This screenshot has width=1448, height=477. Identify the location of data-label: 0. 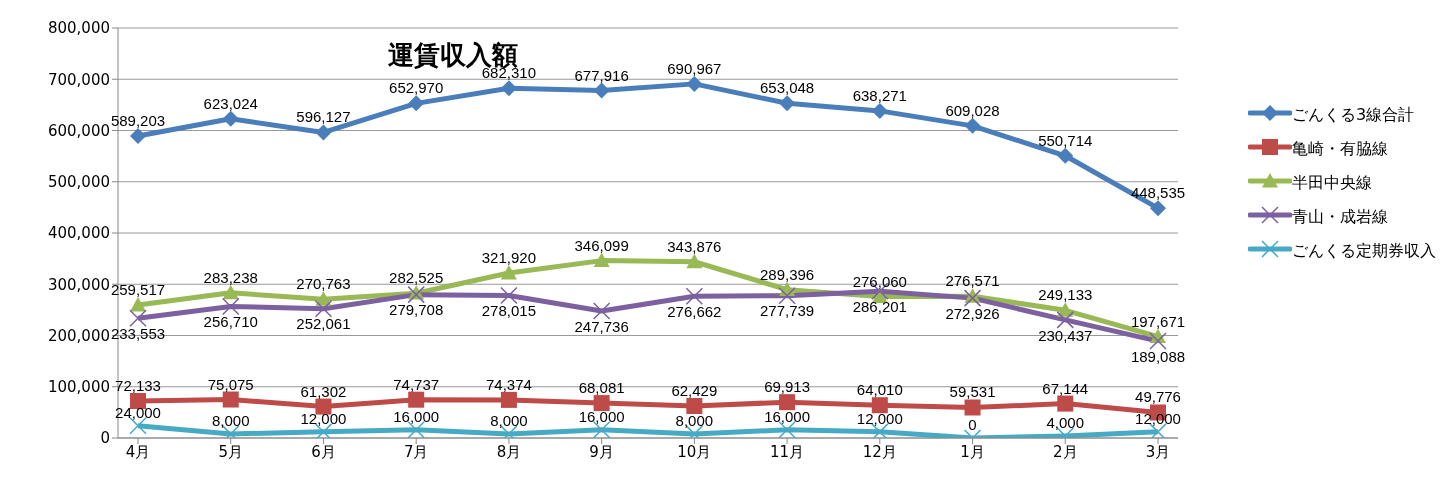
(972, 424).